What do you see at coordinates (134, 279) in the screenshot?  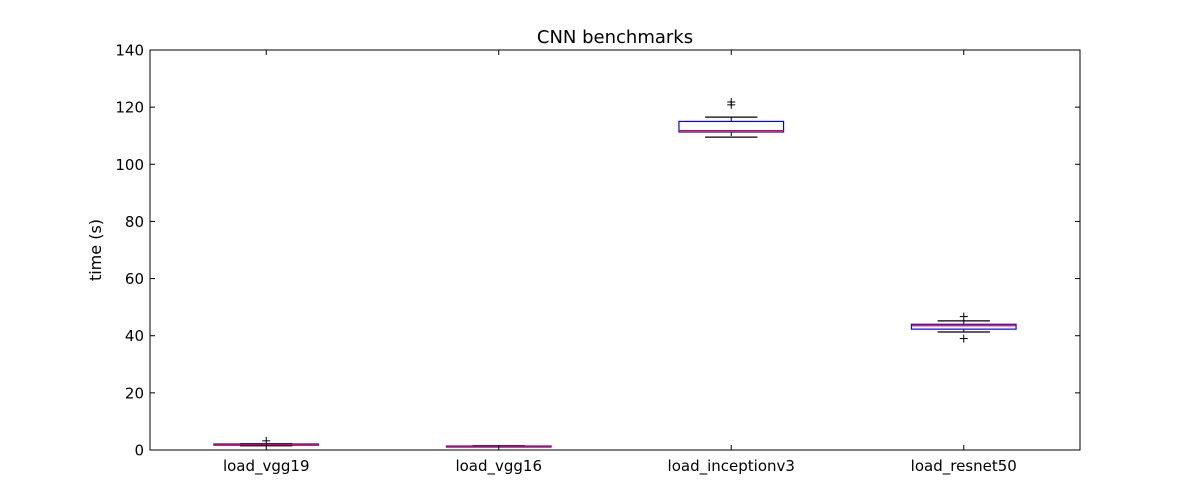 I see `y-tick-label: 60` at bounding box center [134, 279].